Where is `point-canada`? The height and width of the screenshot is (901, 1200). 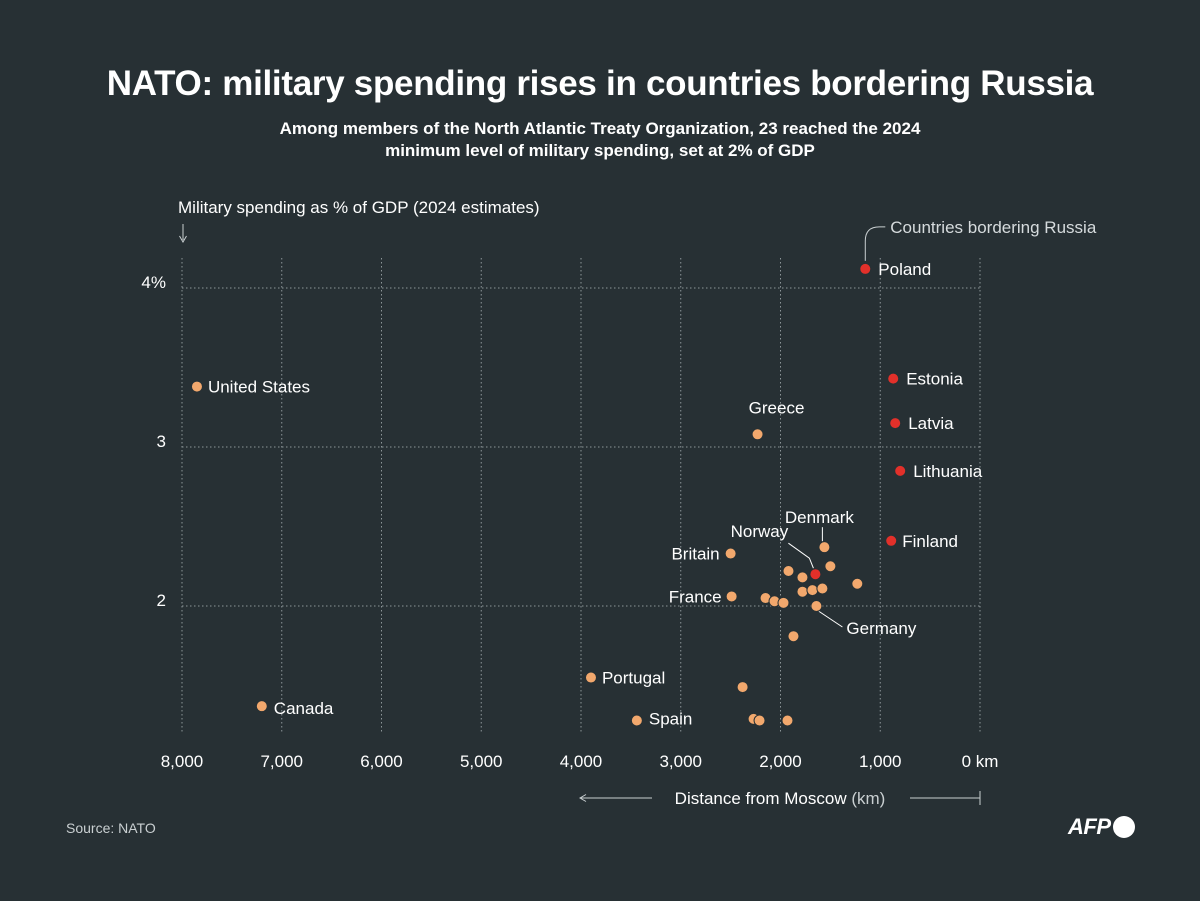 point-canada is located at coordinates (261, 706).